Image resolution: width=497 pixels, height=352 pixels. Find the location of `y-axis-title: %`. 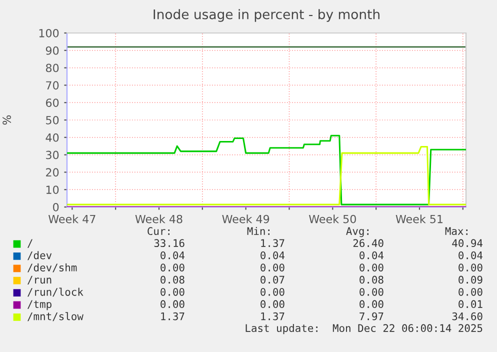

y-axis-title: % is located at coordinates (6, 120).